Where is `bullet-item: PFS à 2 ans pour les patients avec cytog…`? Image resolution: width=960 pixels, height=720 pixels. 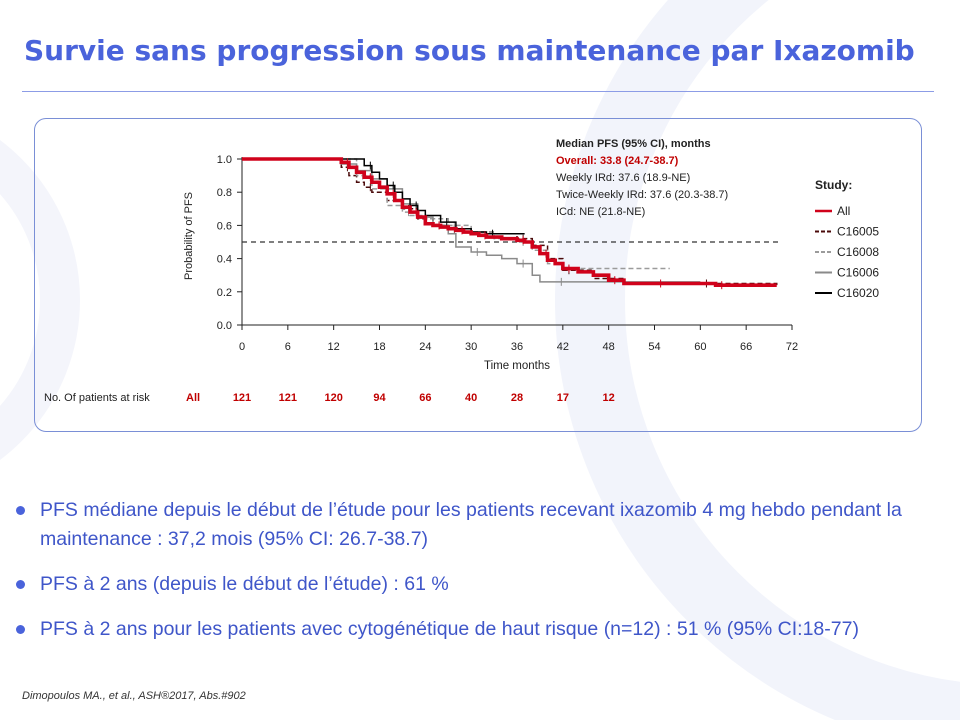 bullet-item: PFS à 2 ans pour les patients avec cytog… is located at coordinates (484, 629).